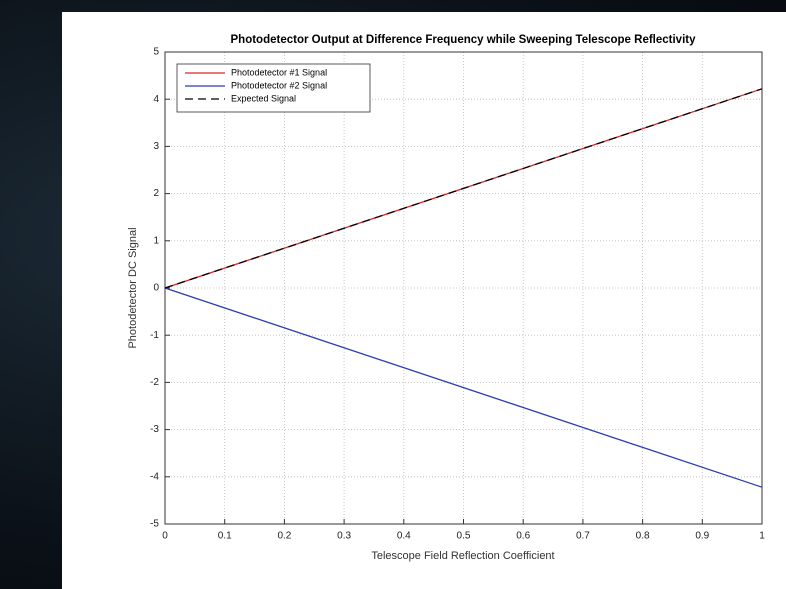 The height and width of the screenshot is (589, 786). Describe the element at coordinates (154, 335) in the screenshot. I see `y-tick-label: -1` at that location.